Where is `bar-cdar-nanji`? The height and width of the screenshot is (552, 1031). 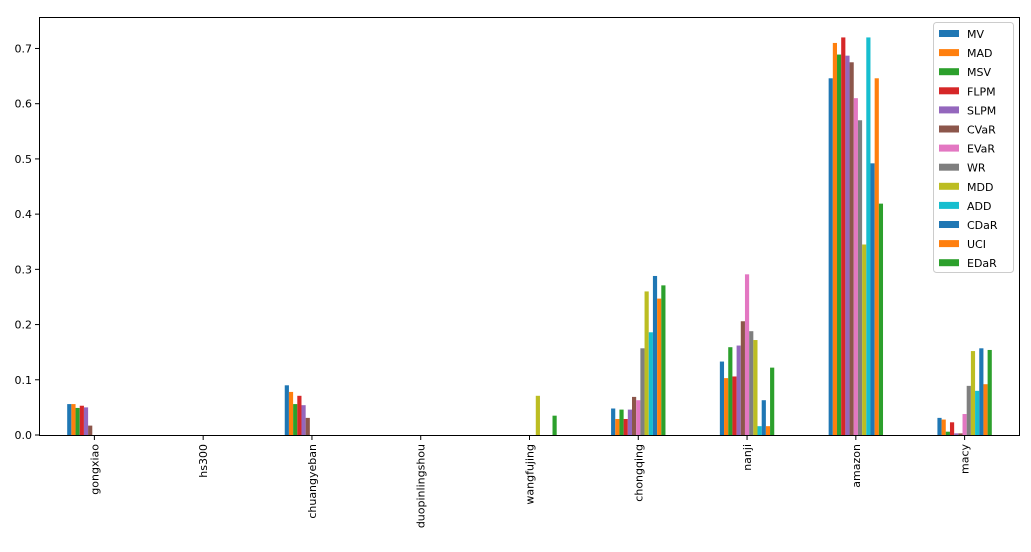
bar-cdar-nanji is located at coordinates (763, 417).